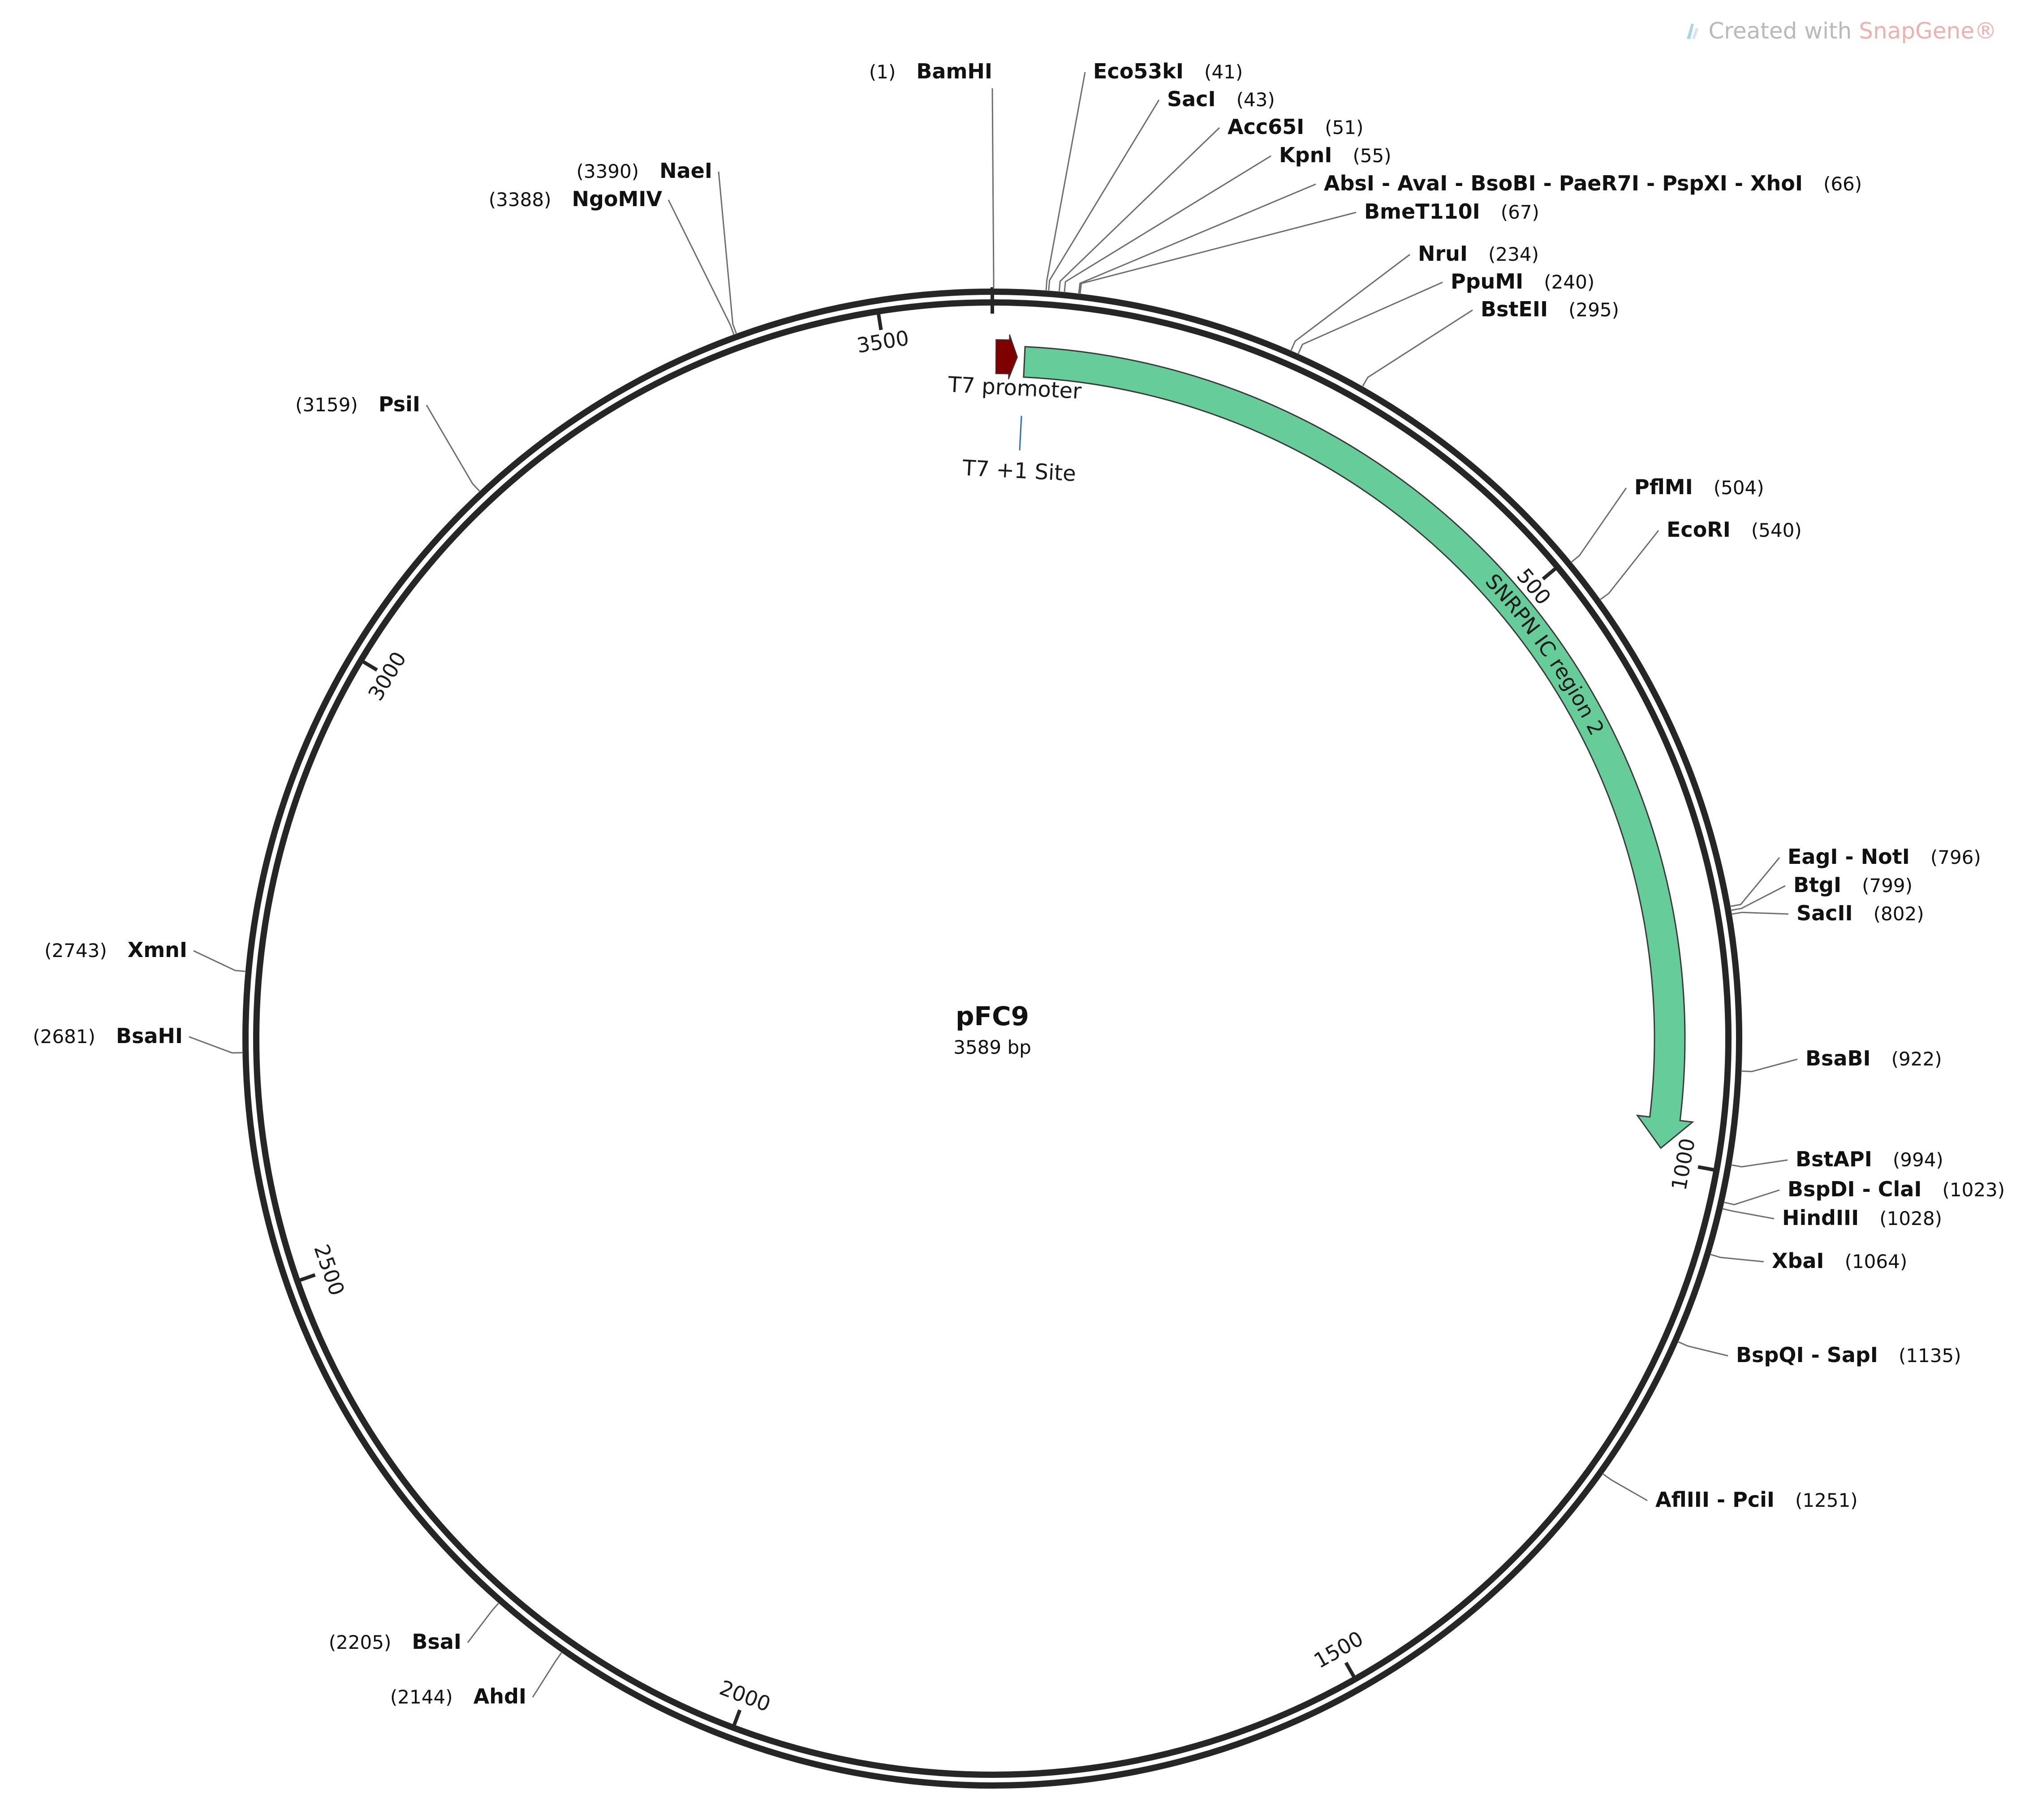  What do you see at coordinates (745, 1695) in the screenshot?
I see `tick-label: 2000` at bounding box center [745, 1695].